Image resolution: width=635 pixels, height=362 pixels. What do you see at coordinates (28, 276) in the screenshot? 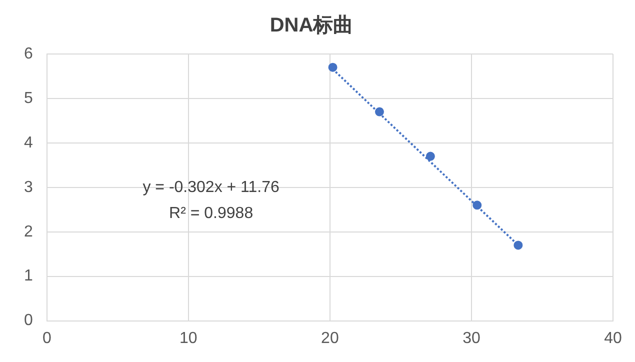
I see `y-tick-label: 1` at bounding box center [28, 276].